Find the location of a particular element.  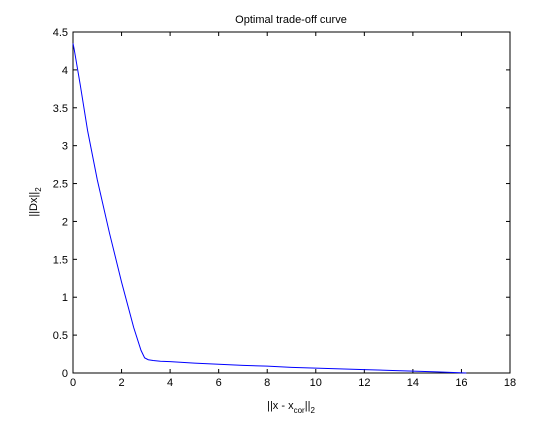

x-tick-label: 16 is located at coordinates (461, 383).